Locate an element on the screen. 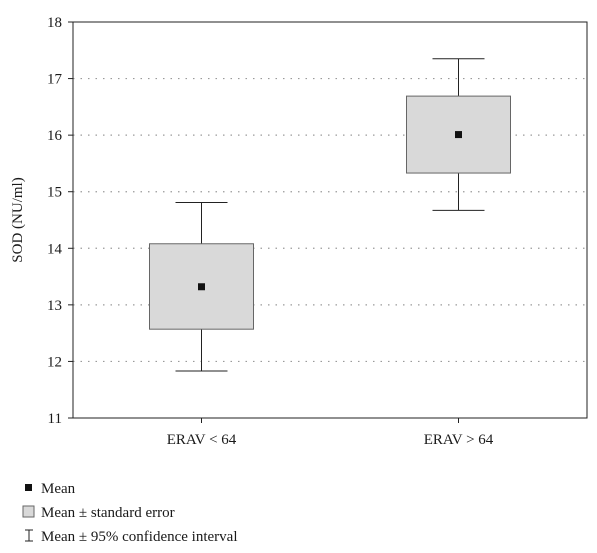 The image size is (597, 553). y-tick-label: 16 is located at coordinates (55, 136).